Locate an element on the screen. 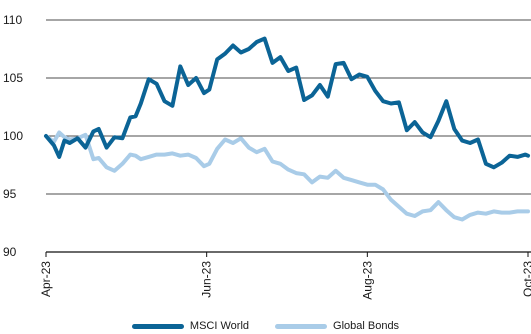 The height and width of the screenshot is (334, 531). legend-label-msci-world: MSCI World is located at coordinates (219, 326).